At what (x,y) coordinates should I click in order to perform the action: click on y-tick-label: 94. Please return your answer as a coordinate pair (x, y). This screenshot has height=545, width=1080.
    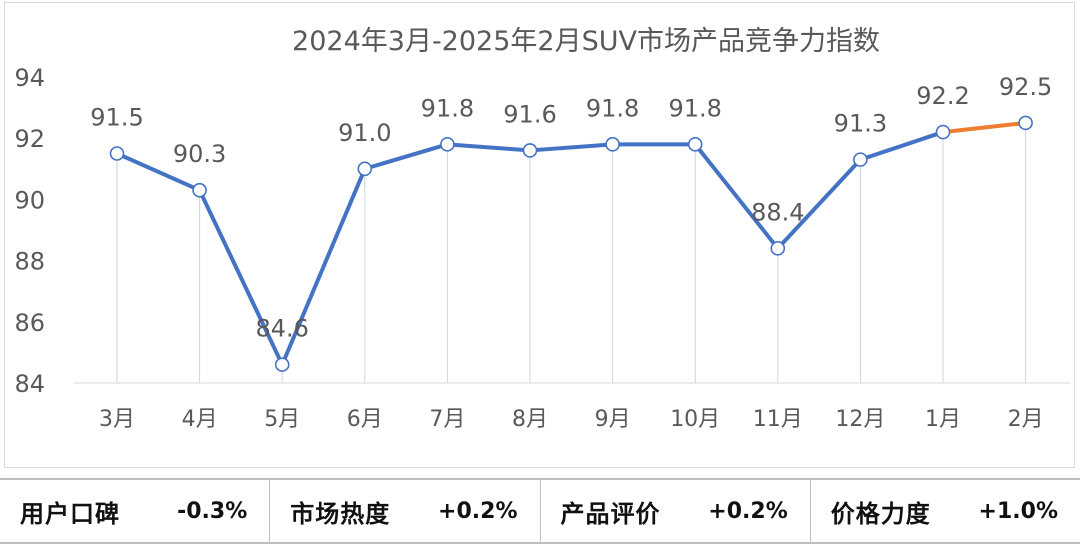
    Looking at the image, I should click on (29, 78).